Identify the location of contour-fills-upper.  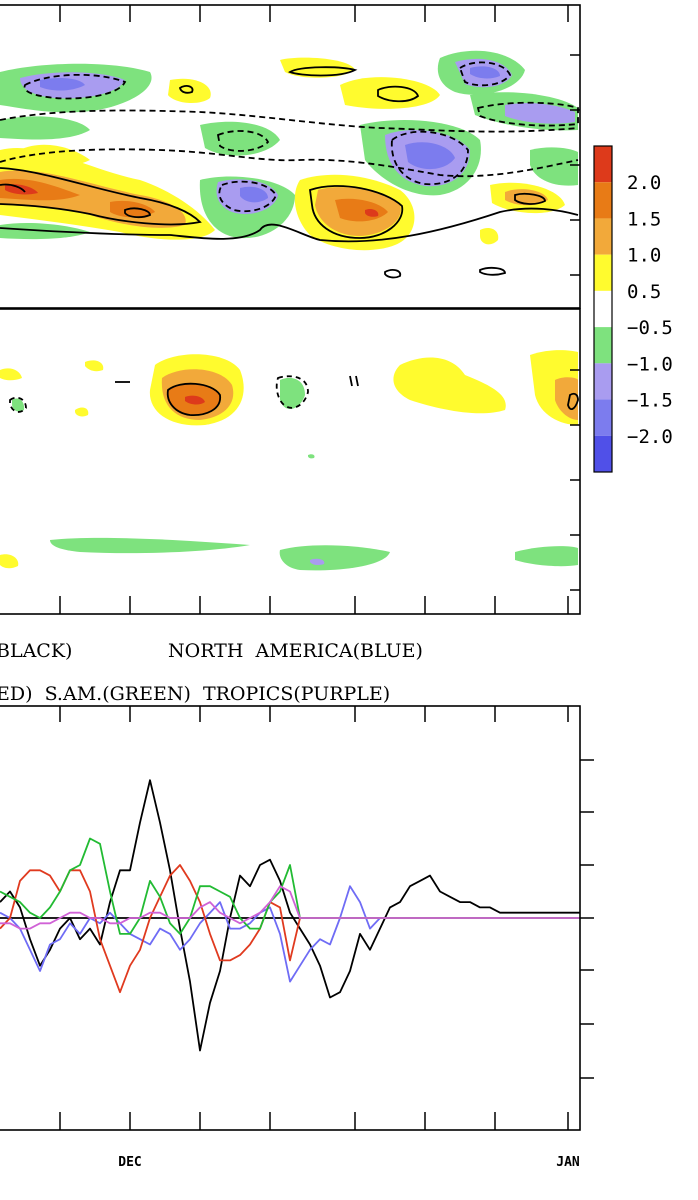
(289, 150).